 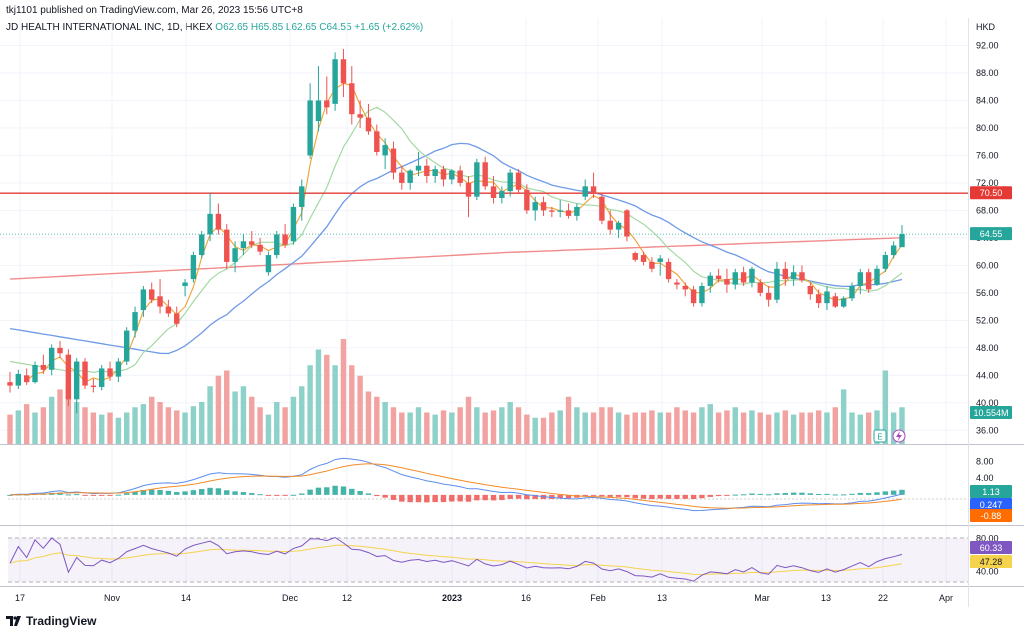 What do you see at coordinates (987, 320) in the screenshot?
I see `y-tick-label: 52.00` at bounding box center [987, 320].